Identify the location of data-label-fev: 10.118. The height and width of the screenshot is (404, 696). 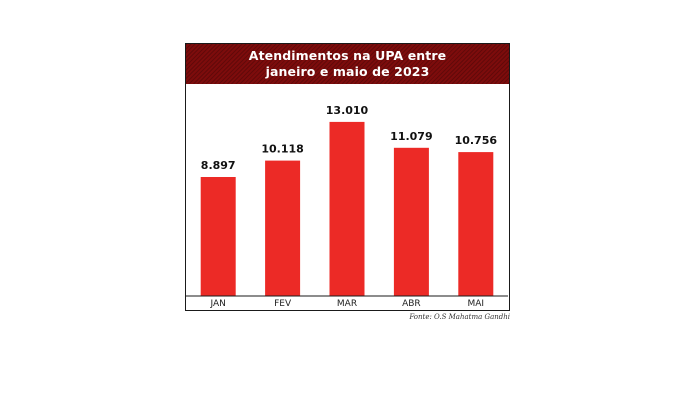
(282, 149).